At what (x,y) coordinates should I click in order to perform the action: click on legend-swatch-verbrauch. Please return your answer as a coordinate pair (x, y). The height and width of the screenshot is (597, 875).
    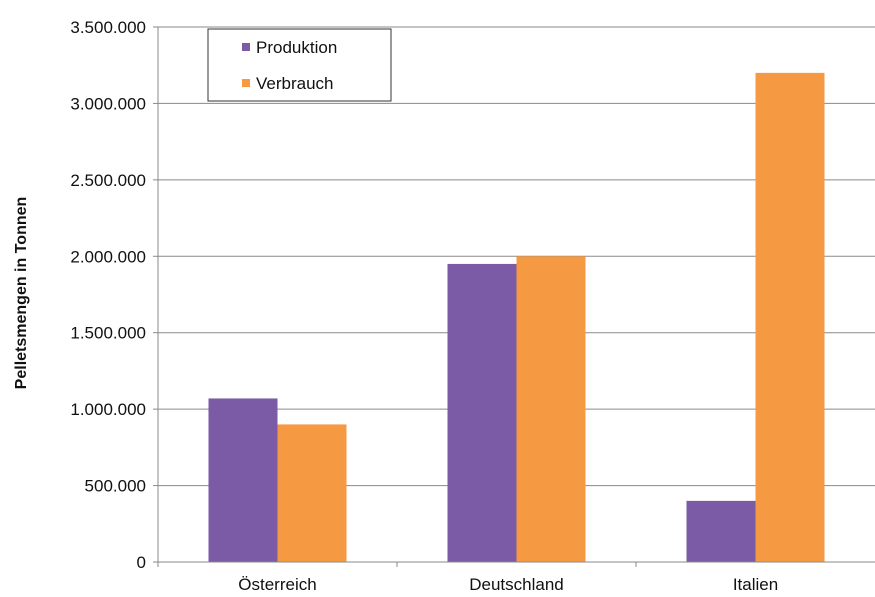
    Looking at the image, I should click on (246, 83).